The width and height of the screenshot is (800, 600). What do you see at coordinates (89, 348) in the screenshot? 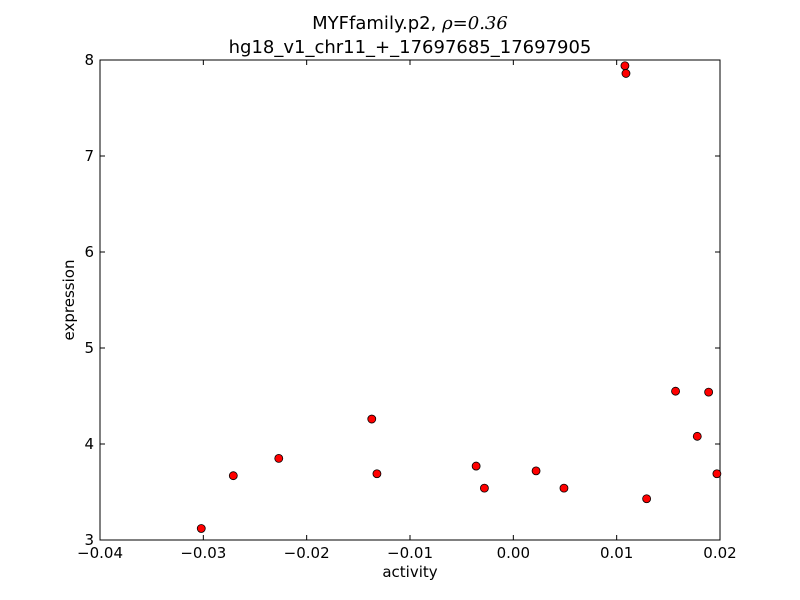
I see `y-tick-label: 5` at bounding box center [89, 348].